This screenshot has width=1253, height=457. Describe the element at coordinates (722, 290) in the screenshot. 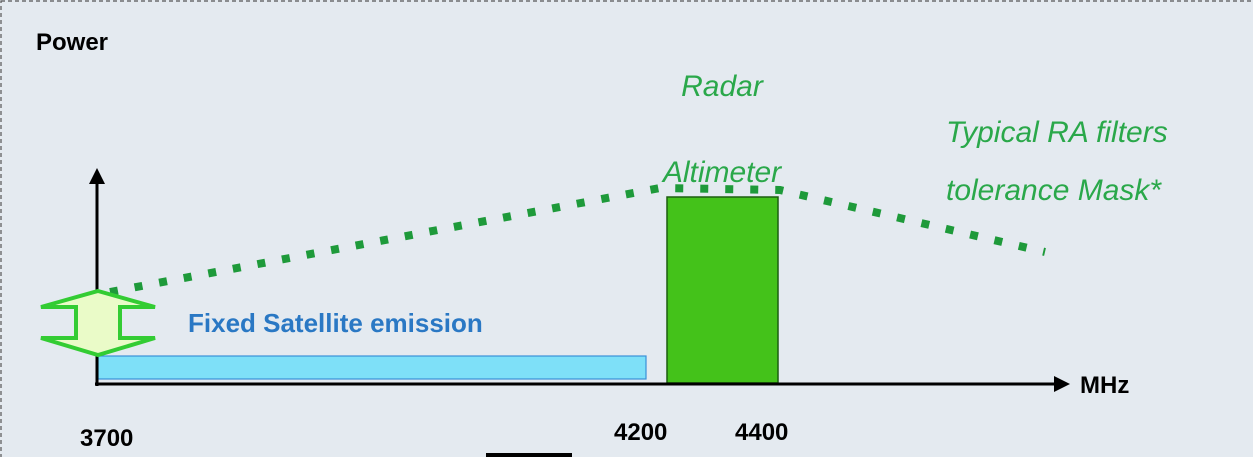

I see `radar-altimeter-block` at that location.